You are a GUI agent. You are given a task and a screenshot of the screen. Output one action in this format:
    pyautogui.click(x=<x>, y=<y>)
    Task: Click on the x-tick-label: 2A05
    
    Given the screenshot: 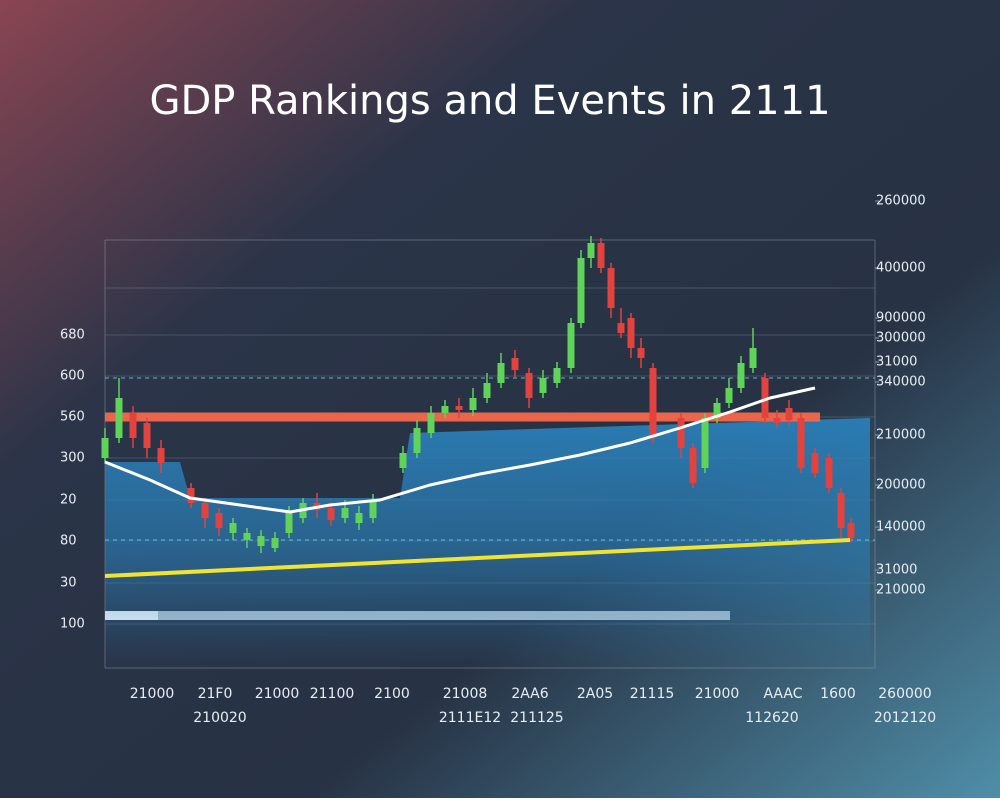 What is the action you would take?
    pyautogui.click(x=595, y=694)
    